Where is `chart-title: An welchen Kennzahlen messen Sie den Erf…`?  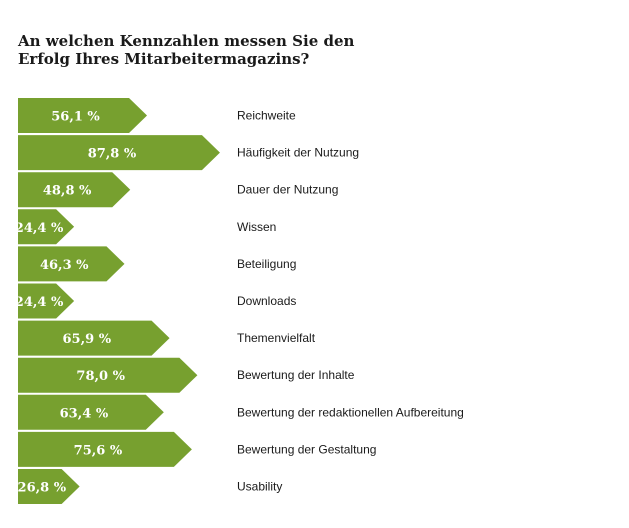
chart-title: An welchen Kennzahlen messen Sie den Erf… is located at coordinates (186, 50).